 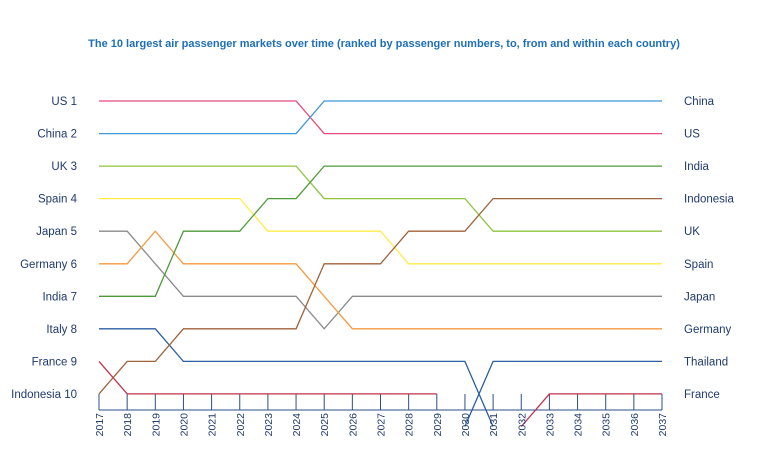 I want to click on x-tick-label: 2034, so click(x=579, y=425).